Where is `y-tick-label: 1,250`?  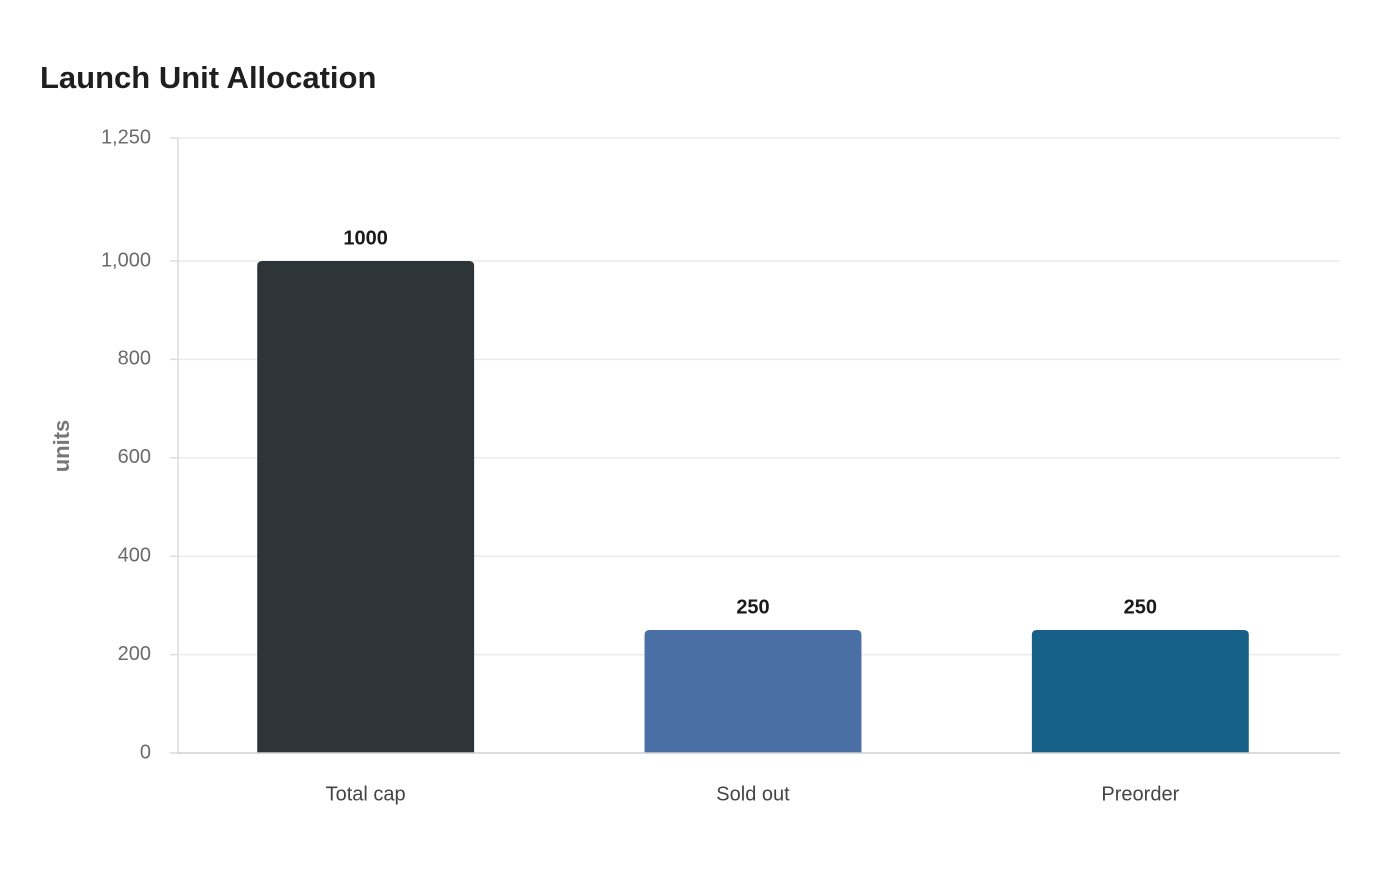
y-tick-label: 1,250 is located at coordinates (126, 137).